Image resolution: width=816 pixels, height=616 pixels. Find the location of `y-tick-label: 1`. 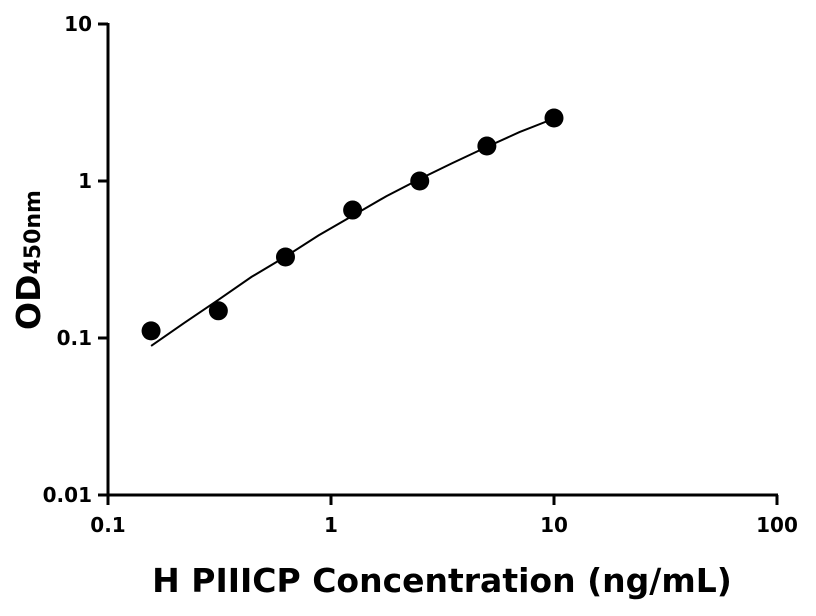

y-tick-label: 1 is located at coordinates (85, 181).